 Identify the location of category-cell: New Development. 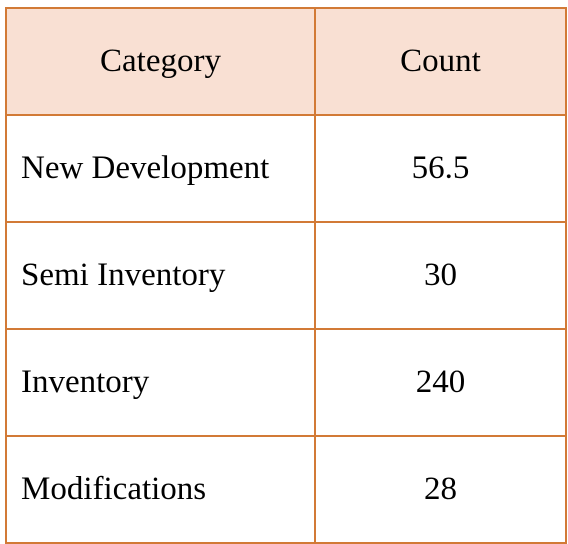
(160, 168).